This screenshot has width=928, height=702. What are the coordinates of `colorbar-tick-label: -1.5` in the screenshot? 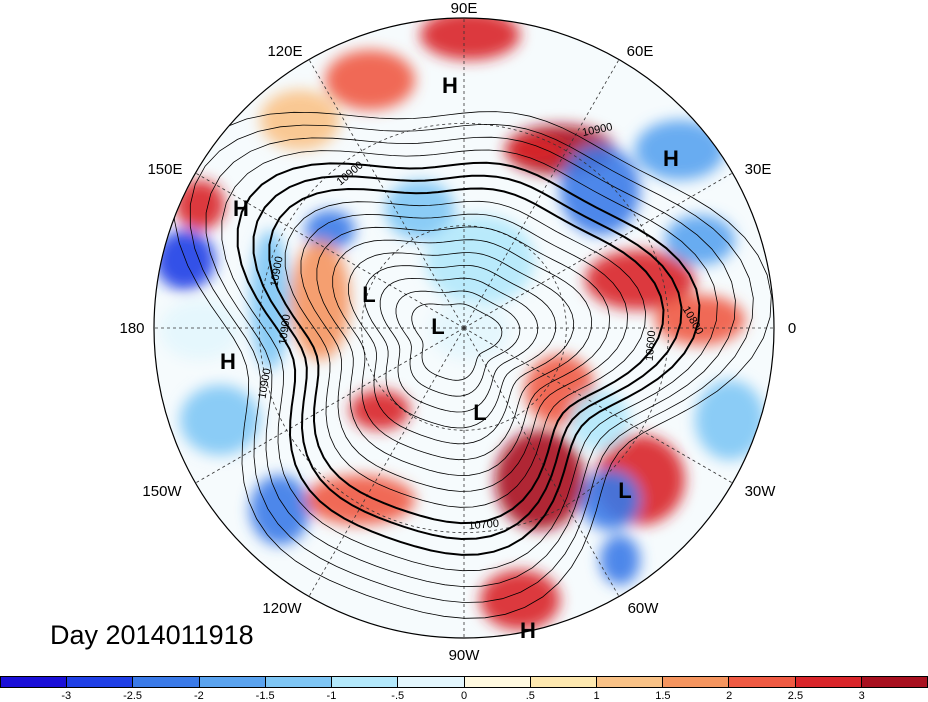 It's located at (265, 696).